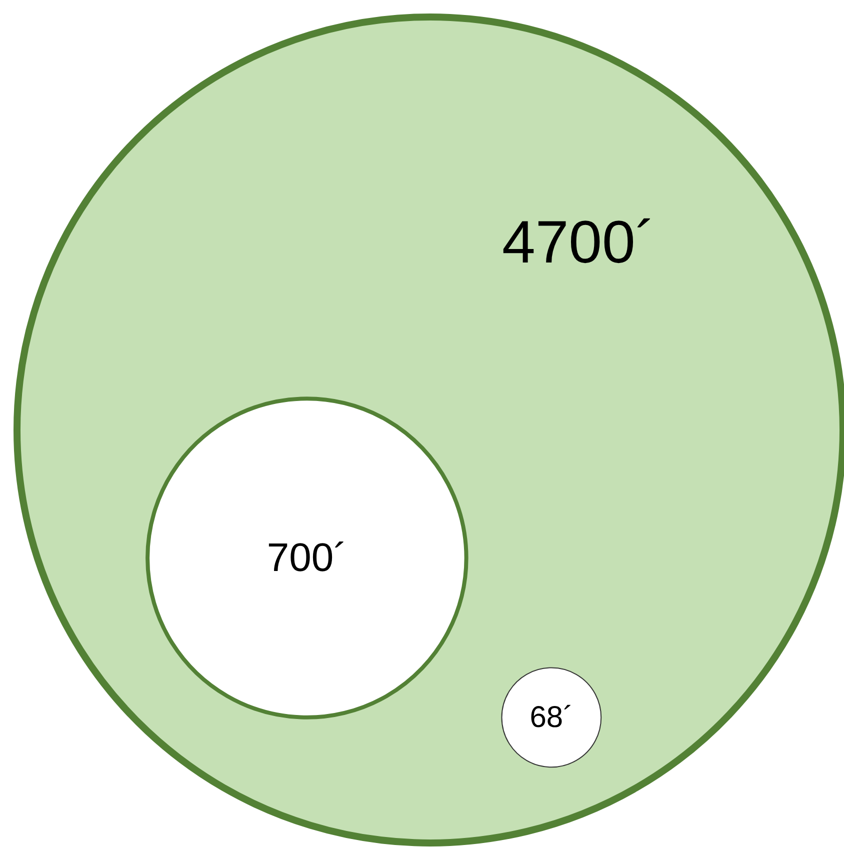 The height and width of the screenshot is (849, 844). What do you see at coordinates (306, 558) in the screenshot?
I see `data-label: 700´` at bounding box center [306, 558].